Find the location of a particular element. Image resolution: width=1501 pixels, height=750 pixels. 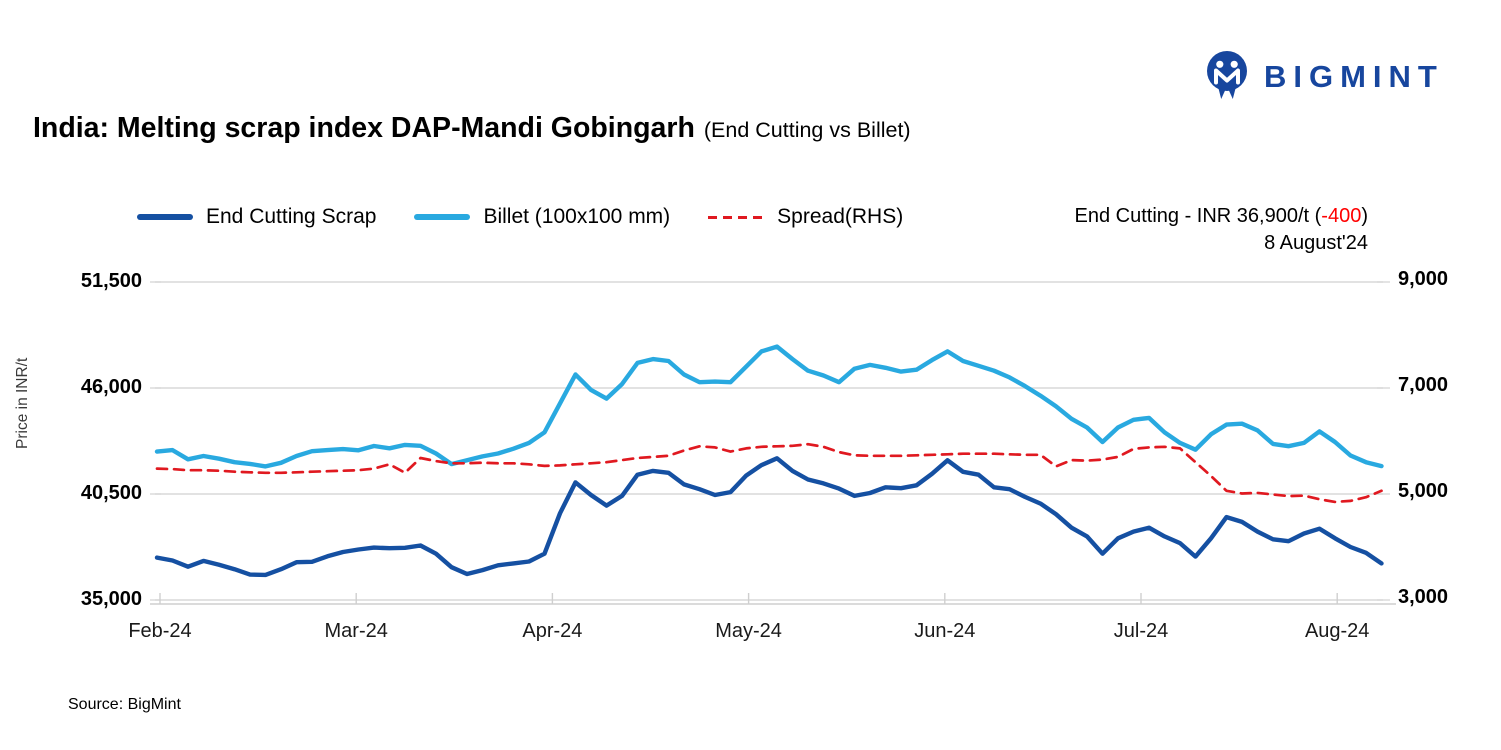

legend-label-spread: Spread(RHS) is located at coordinates (840, 216).